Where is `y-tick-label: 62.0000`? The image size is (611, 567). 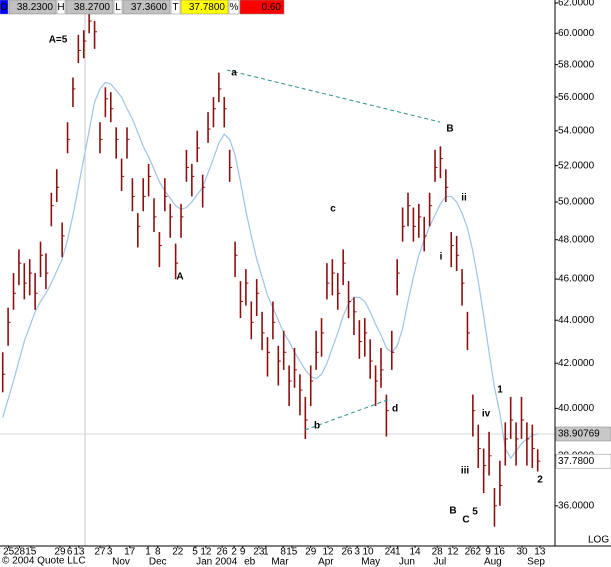 y-tick-label: 62.0000 is located at coordinates (576, 4).